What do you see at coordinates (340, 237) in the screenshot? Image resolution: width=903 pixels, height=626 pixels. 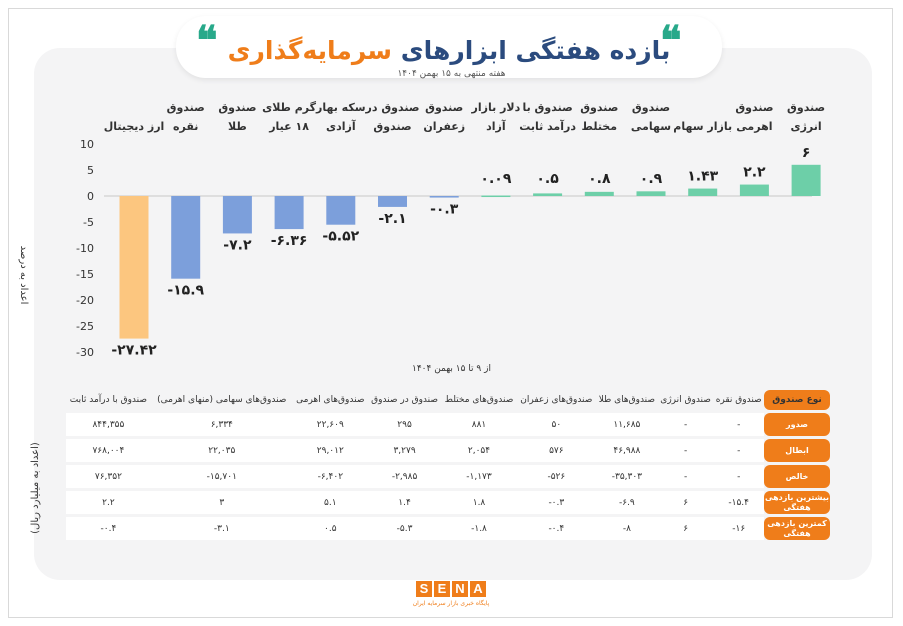 I see `bar-value-label: -۵.۵۲` at bounding box center [340, 237].